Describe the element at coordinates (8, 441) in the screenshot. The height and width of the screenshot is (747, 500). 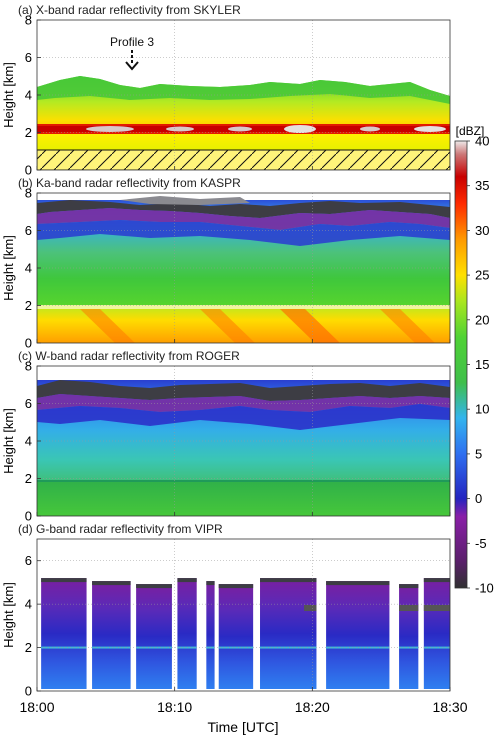
I see `panel-c-ylabel: Height [km]` at that location.